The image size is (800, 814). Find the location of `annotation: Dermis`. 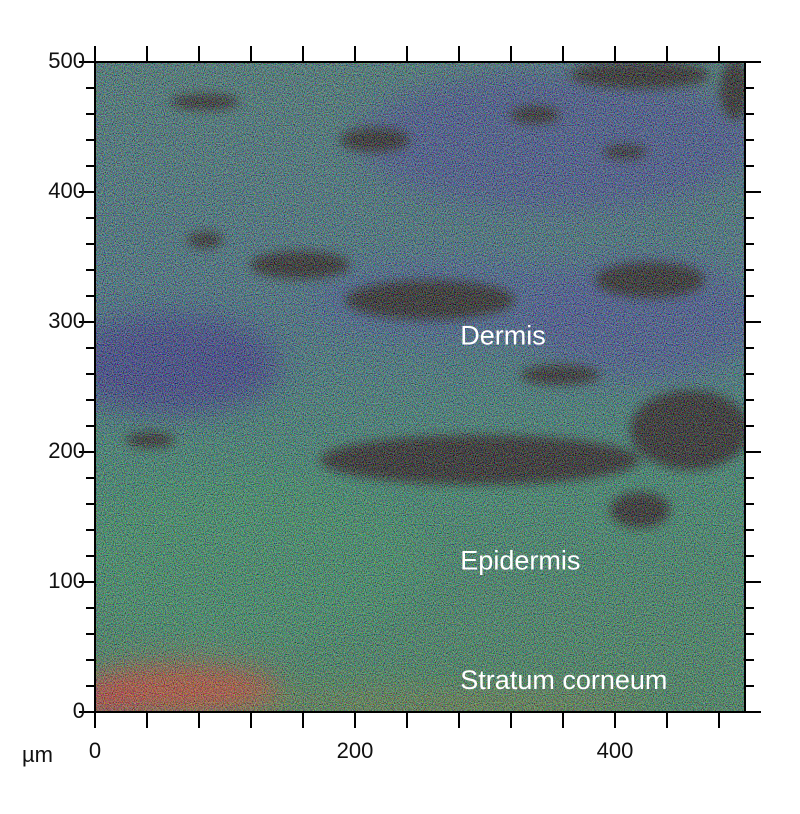

annotation: Dermis is located at coordinates (503, 336).